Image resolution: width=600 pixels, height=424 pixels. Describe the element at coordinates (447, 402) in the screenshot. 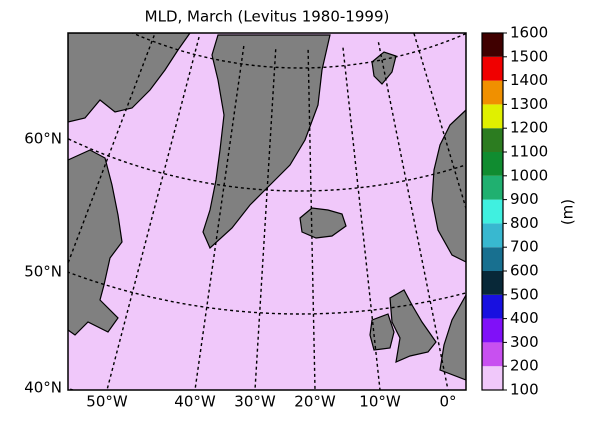

I see `lon-label: 0°` at that location.